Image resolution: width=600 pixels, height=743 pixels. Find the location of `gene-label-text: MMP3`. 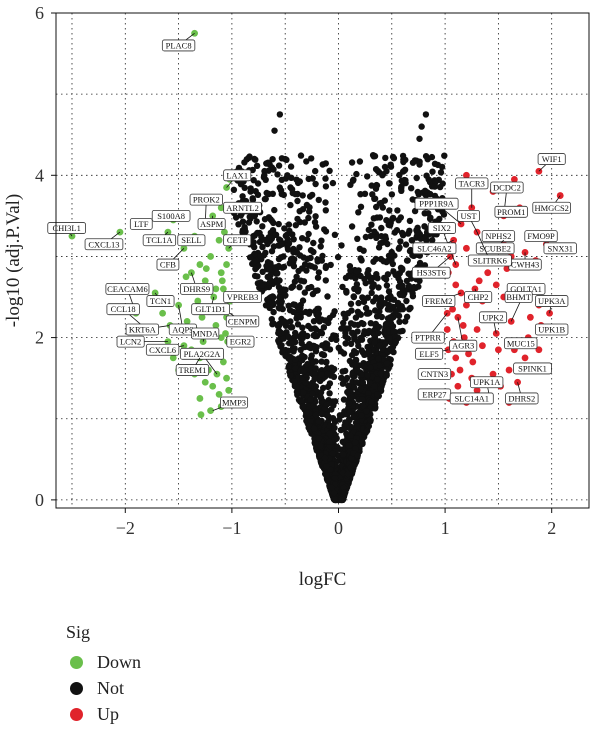

gene-label-text: MMP3 is located at coordinates (234, 403).